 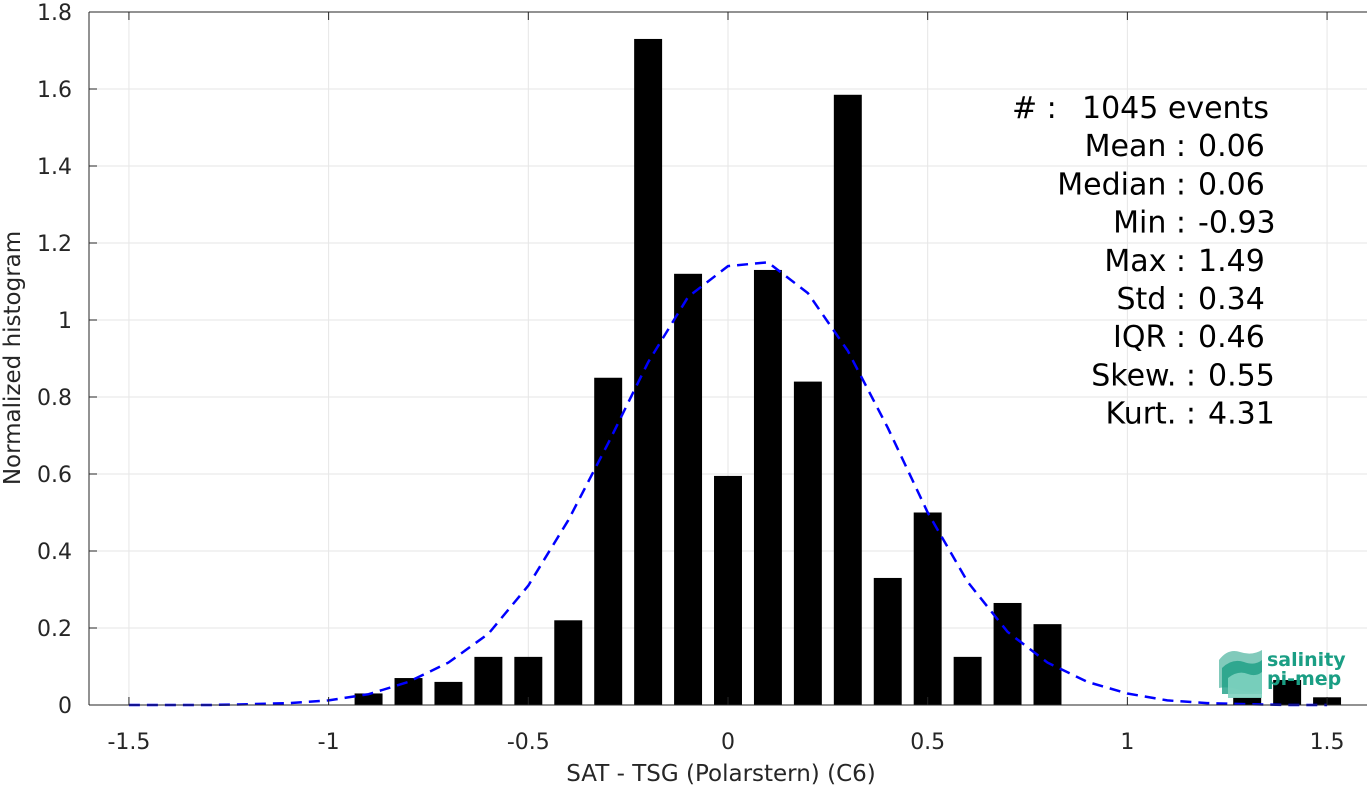 What do you see at coordinates (720, 773) in the screenshot?
I see `x-axis-title: SAT - TSG (Polarstern) (C6)` at bounding box center [720, 773].